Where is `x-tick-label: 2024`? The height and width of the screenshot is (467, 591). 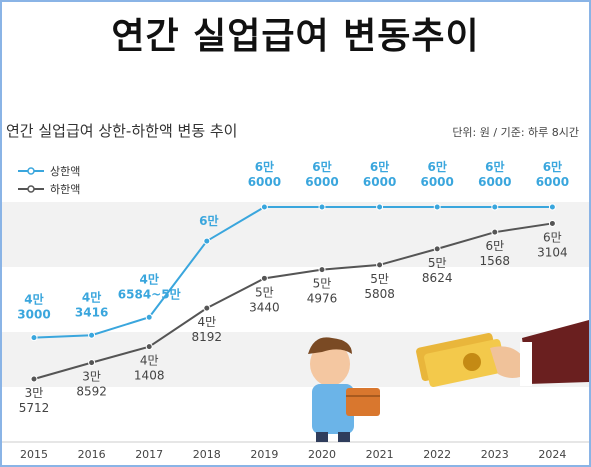
x-tick-label: 2024 is located at coordinates (552, 454).